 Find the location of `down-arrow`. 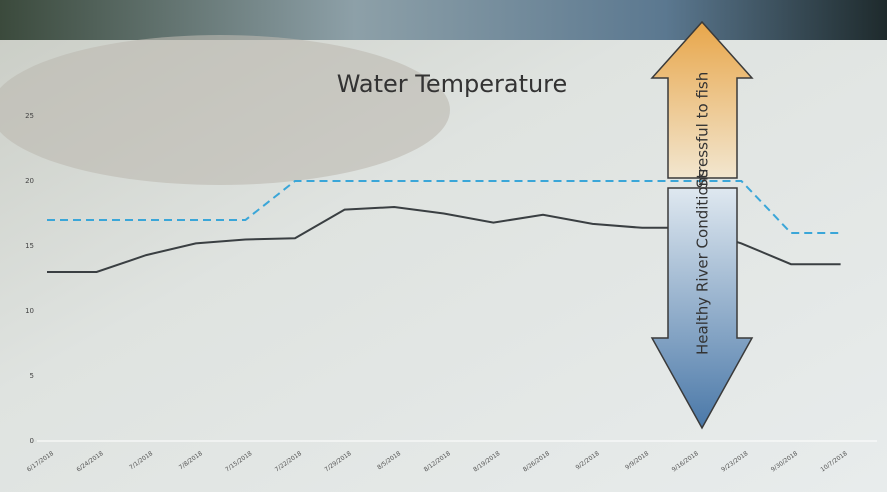

down-arrow is located at coordinates (702, 308).